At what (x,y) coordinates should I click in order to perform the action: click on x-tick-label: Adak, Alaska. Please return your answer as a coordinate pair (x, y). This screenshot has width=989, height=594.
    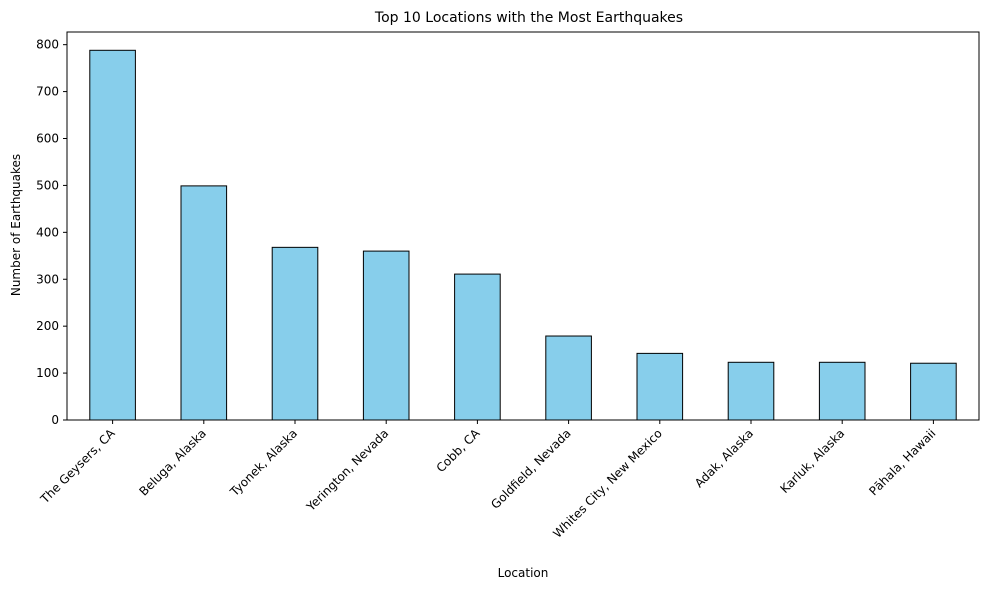
    Looking at the image, I should click on (724, 458).